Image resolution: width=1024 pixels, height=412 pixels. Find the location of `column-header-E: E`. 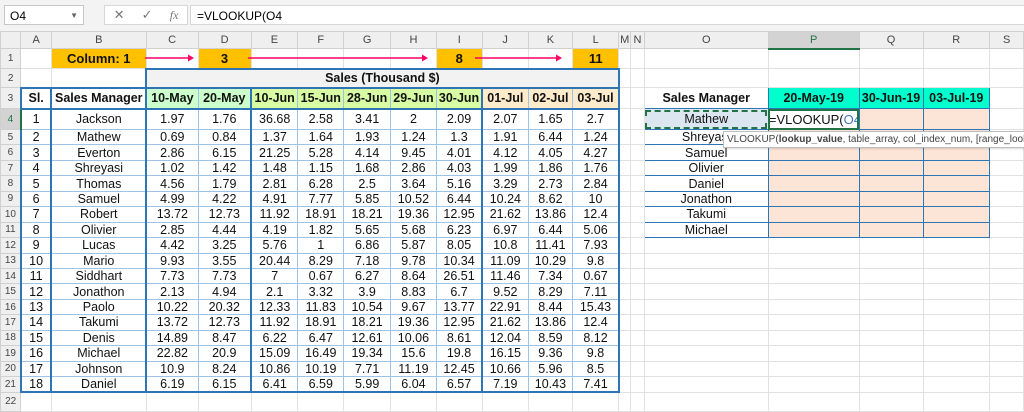

column-header-E: E is located at coordinates (274, 40).